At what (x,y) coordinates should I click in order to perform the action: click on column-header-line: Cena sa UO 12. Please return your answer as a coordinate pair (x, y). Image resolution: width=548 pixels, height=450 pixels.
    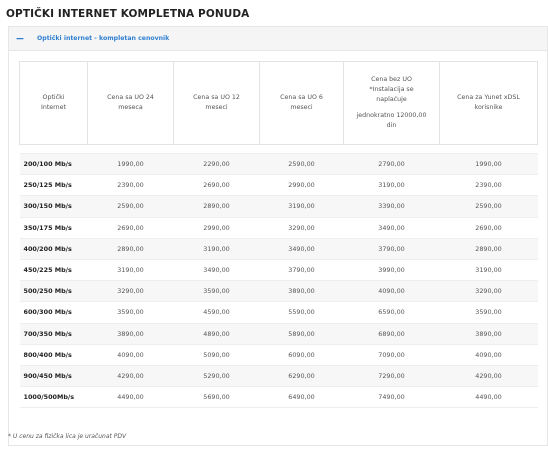
    Looking at the image, I should click on (216, 97).